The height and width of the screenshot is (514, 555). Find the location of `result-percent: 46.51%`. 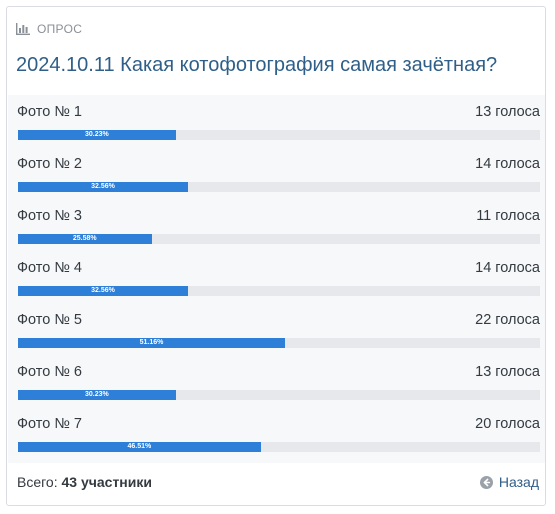

result-percent: 46.51% is located at coordinates (139, 446).